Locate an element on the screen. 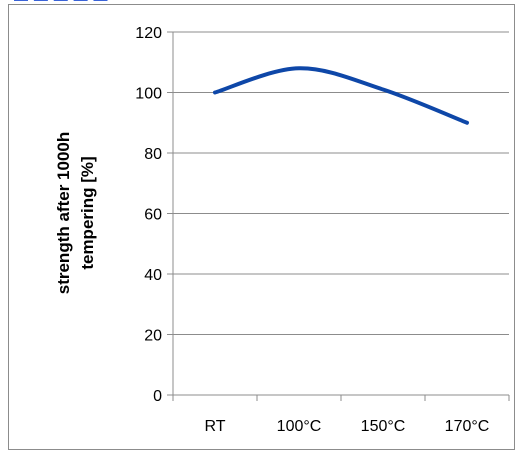 This screenshot has height=454, width=531. x-tick-label: 170°C is located at coordinates (467, 426).